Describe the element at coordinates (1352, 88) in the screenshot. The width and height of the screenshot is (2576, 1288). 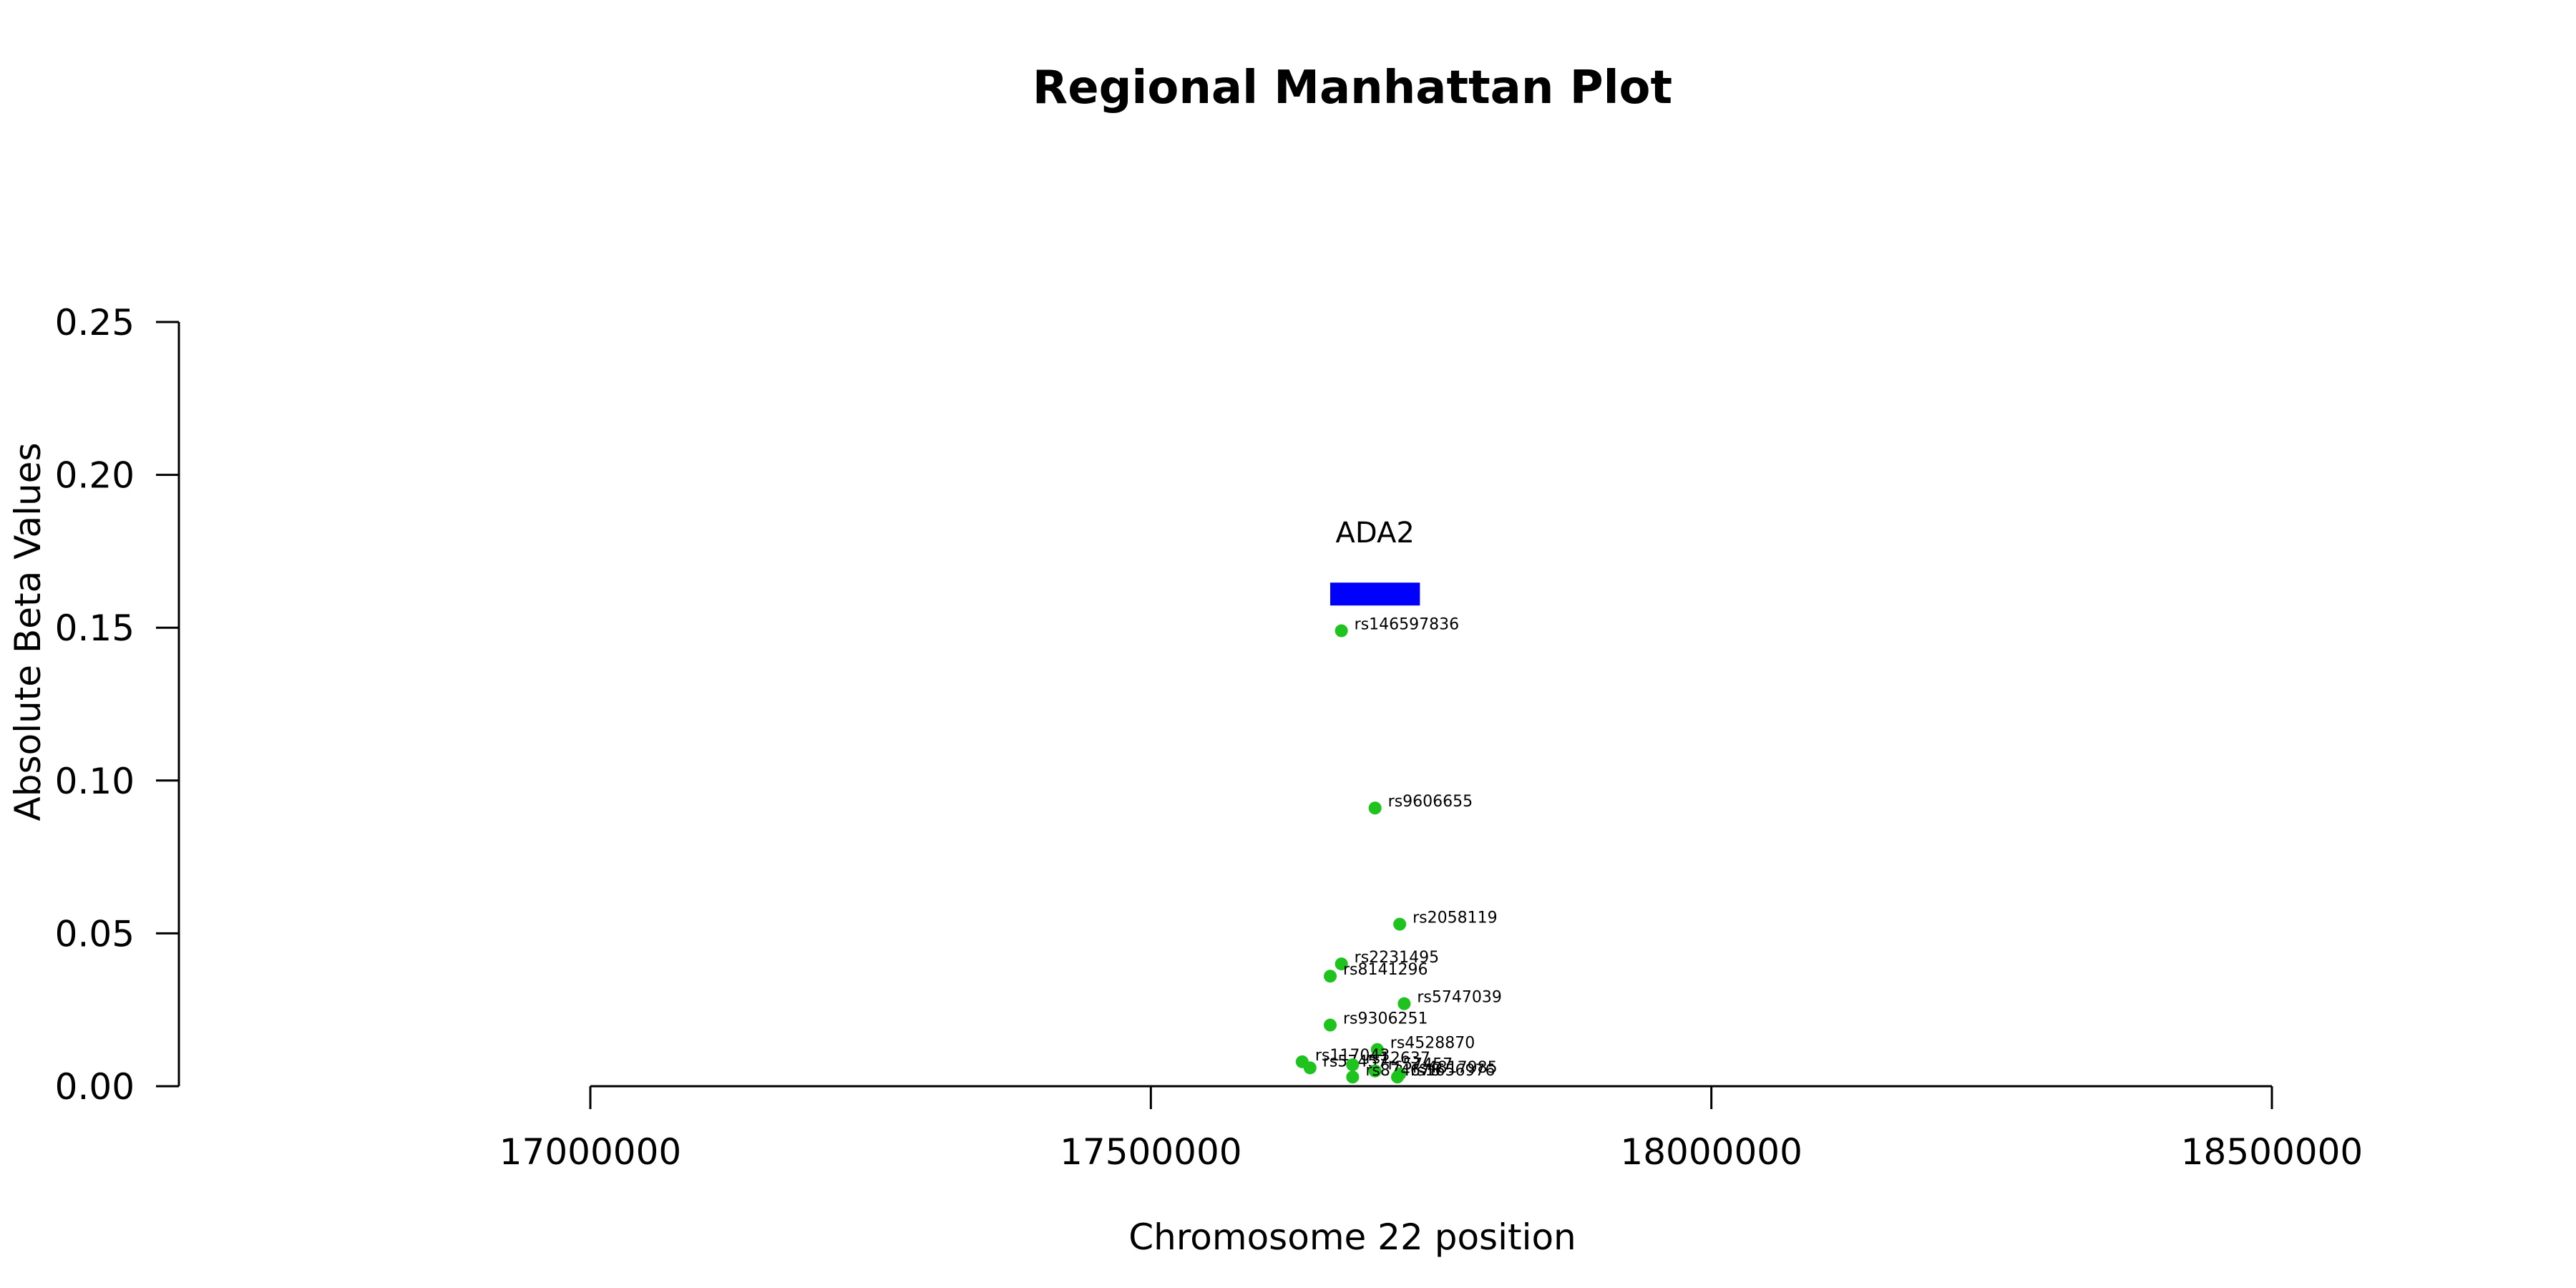
I see `chart-title: Regional Manhattan Plot` at that location.